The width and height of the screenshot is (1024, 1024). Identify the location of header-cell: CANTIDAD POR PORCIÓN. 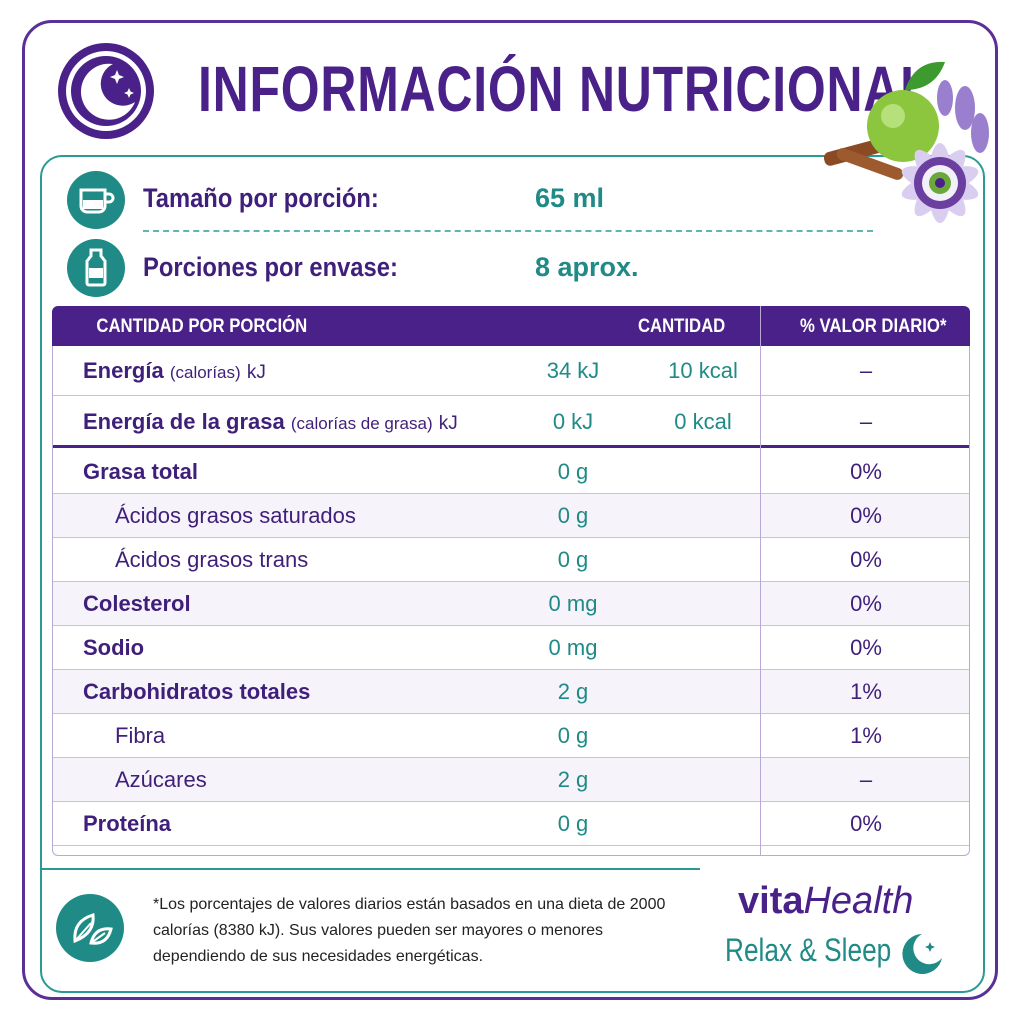
(202, 326).